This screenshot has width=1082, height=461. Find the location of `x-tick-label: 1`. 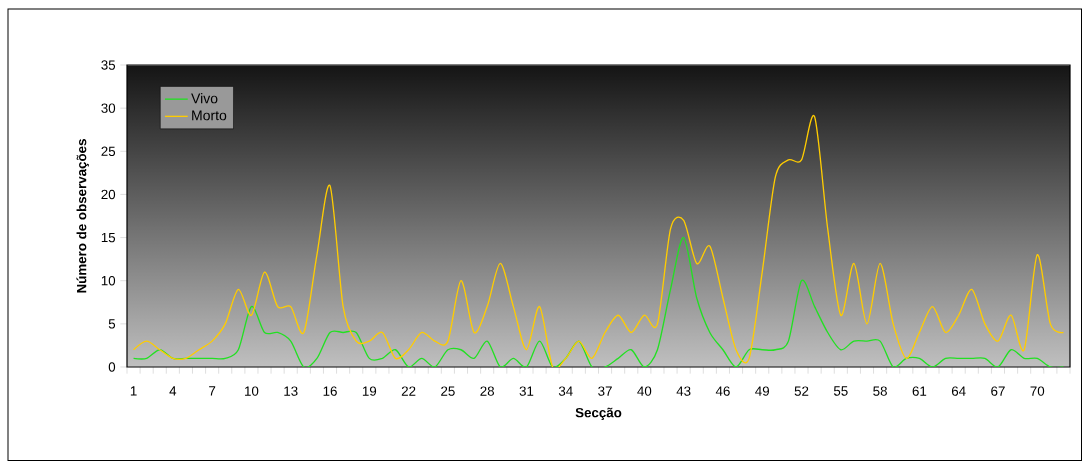

x-tick-label: 1 is located at coordinates (133, 391).